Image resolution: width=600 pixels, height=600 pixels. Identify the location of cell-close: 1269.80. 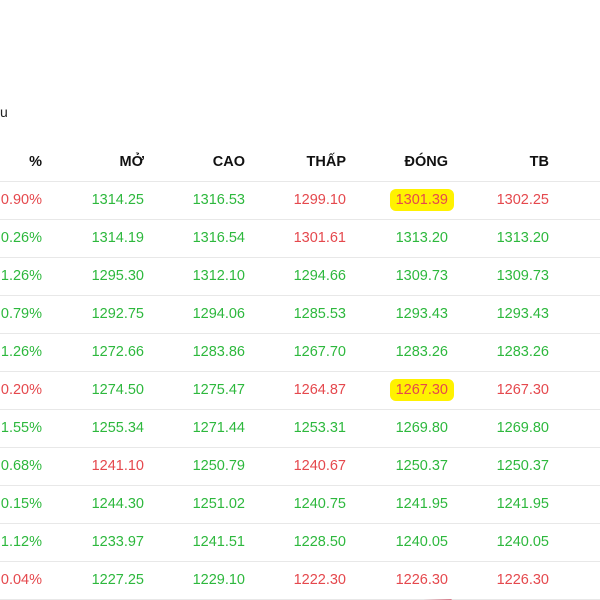
(404, 428).